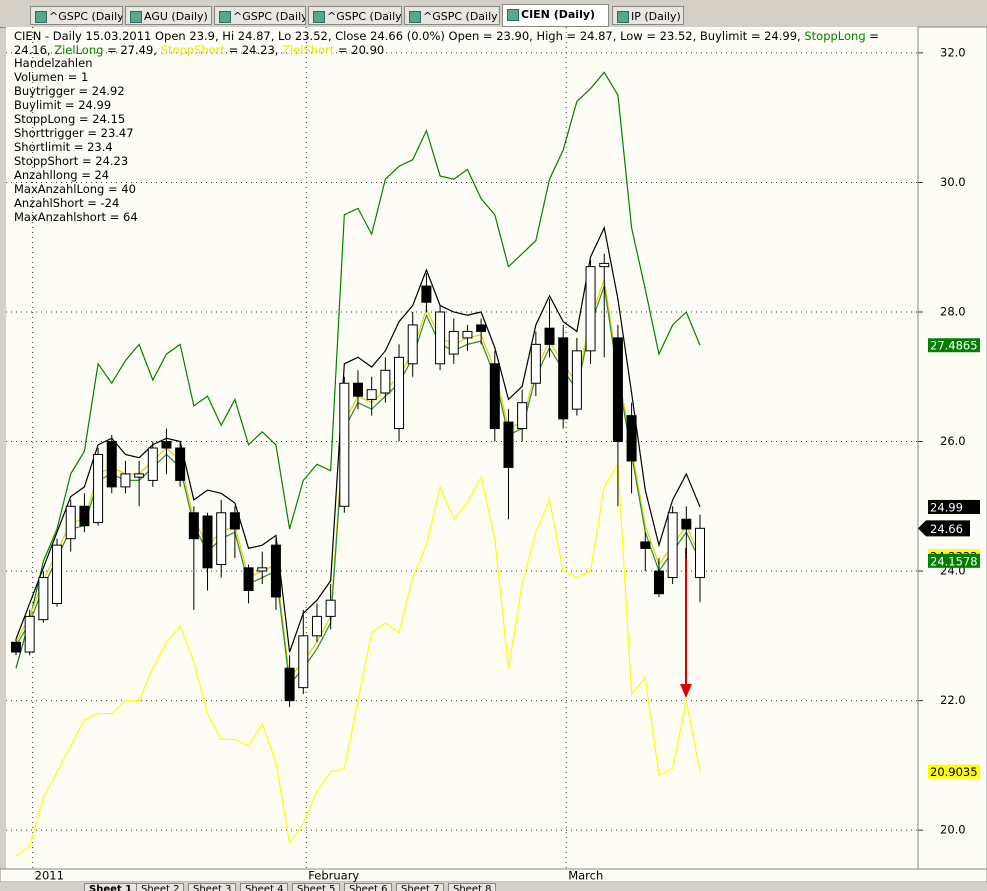 The width and height of the screenshot is (987, 891). Describe the element at coordinates (368, 887) in the screenshot. I see `sheet-tab: Sheet 6` at that location.